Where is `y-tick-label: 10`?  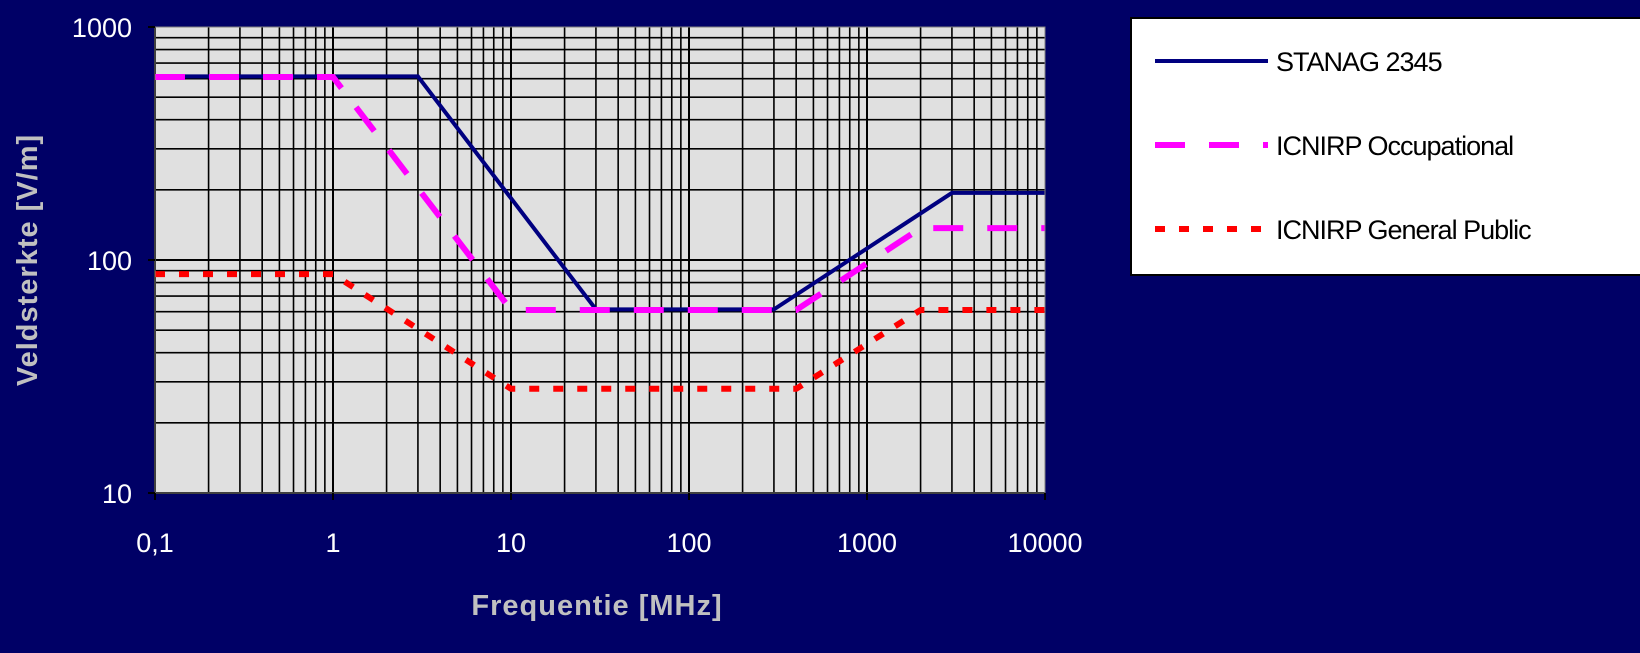
y-tick-label: 10 is located at coordinates (117, 494).